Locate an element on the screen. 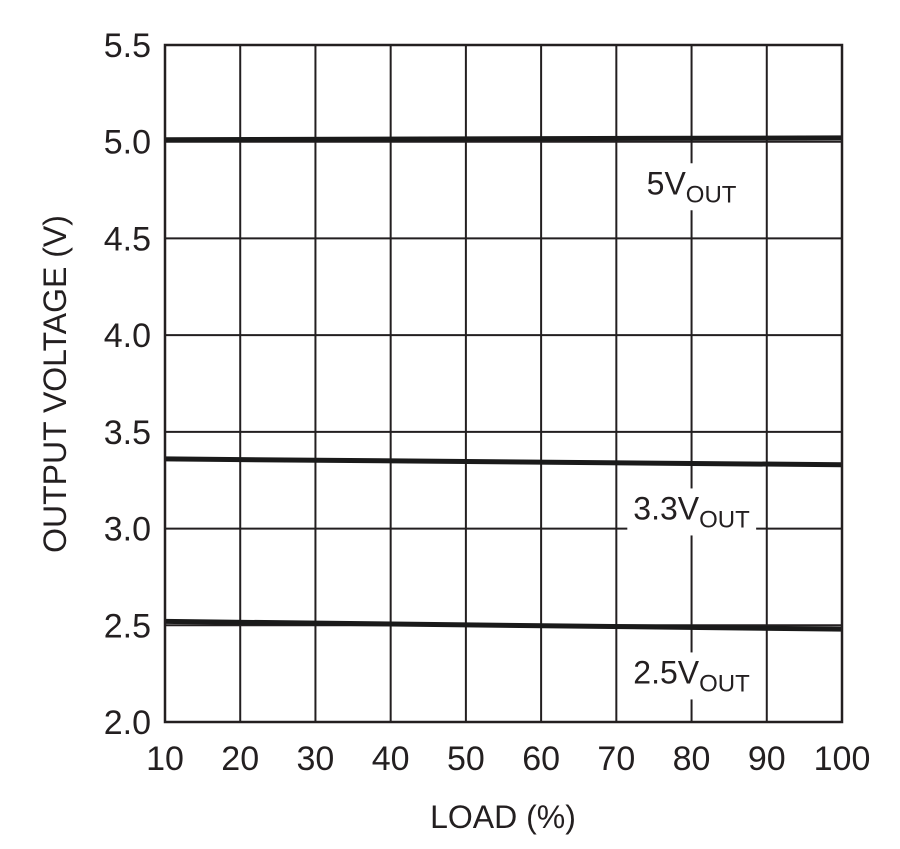 This screenshot has height=849, width=900. series-label-sub-2: OUT is located at coordinates (724, 683).